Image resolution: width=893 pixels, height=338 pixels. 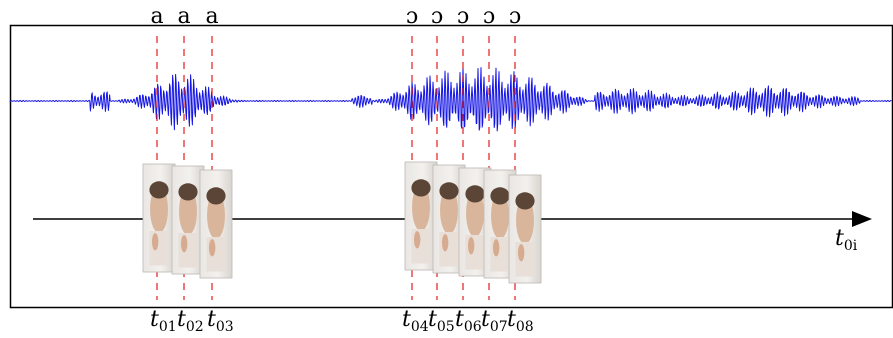 I want to click on marker-label-06: t06, so click(x=468, y=321).